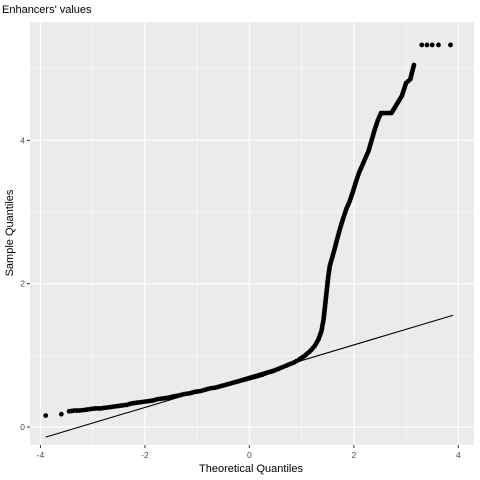  I want to click on x-tick-label: -2, so click(145, 455).